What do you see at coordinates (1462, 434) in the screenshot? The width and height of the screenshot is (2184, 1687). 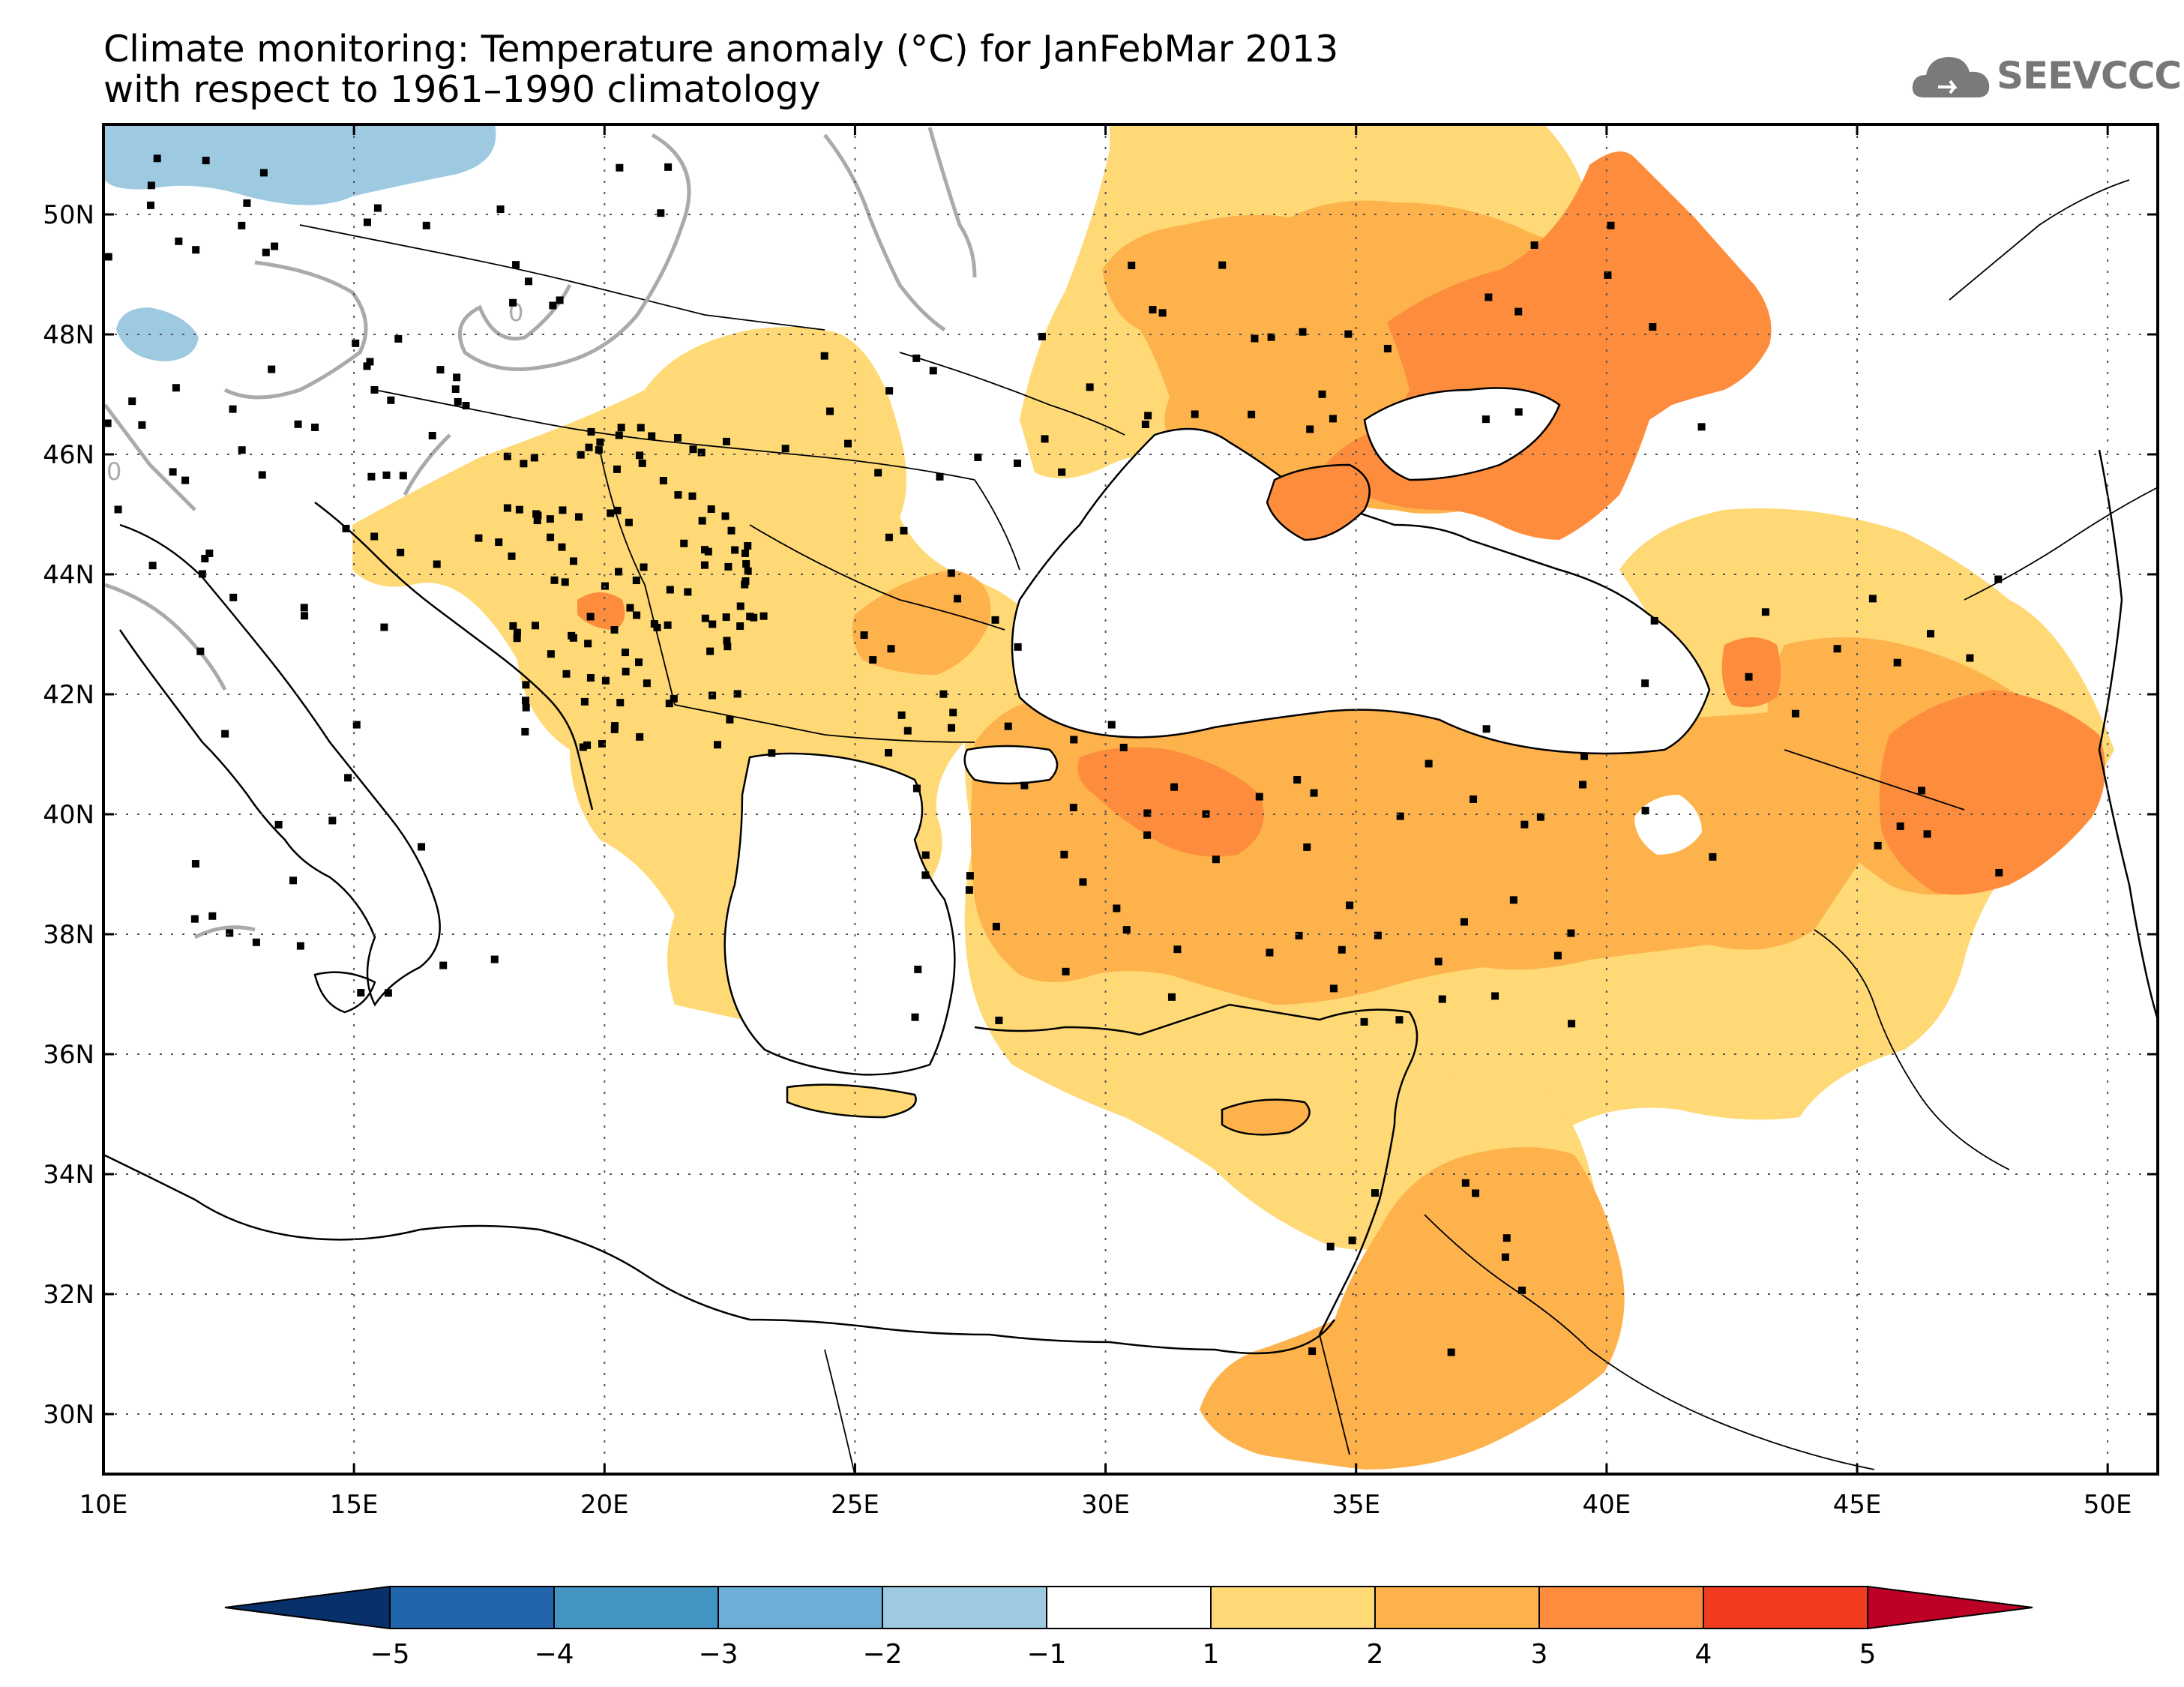 I see `sea-of-azov` at bounding box center [1462, 434].